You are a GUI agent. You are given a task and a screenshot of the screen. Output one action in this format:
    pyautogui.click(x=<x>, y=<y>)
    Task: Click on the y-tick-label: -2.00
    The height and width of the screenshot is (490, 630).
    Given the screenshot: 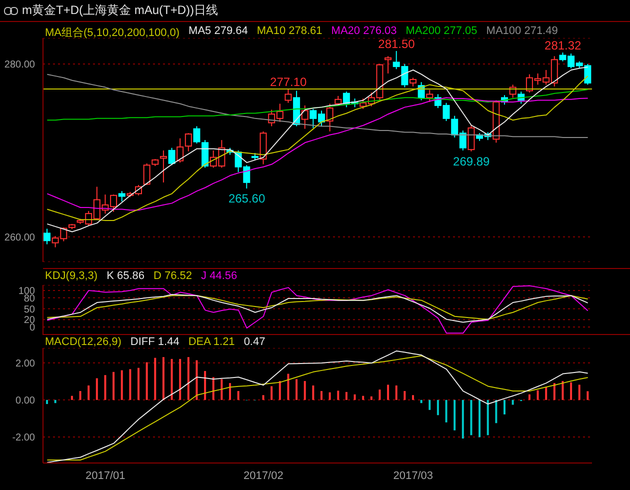 What is the action you would take?
    pyautogui.click(x=24, y=438)
    